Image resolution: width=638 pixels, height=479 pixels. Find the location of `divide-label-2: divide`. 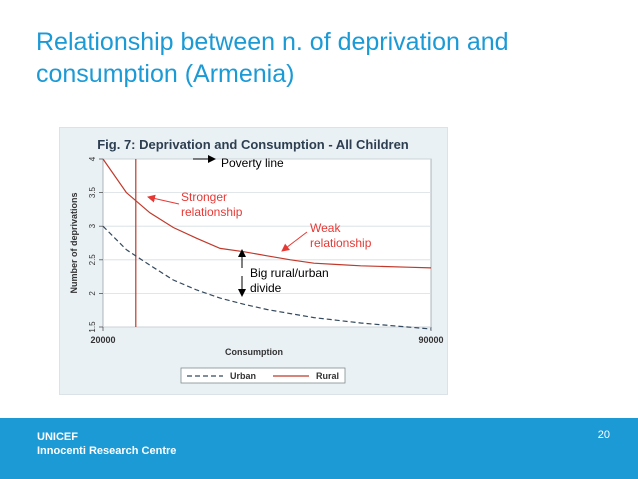

divide-label-2: divide is located at coordinates (266, 288).